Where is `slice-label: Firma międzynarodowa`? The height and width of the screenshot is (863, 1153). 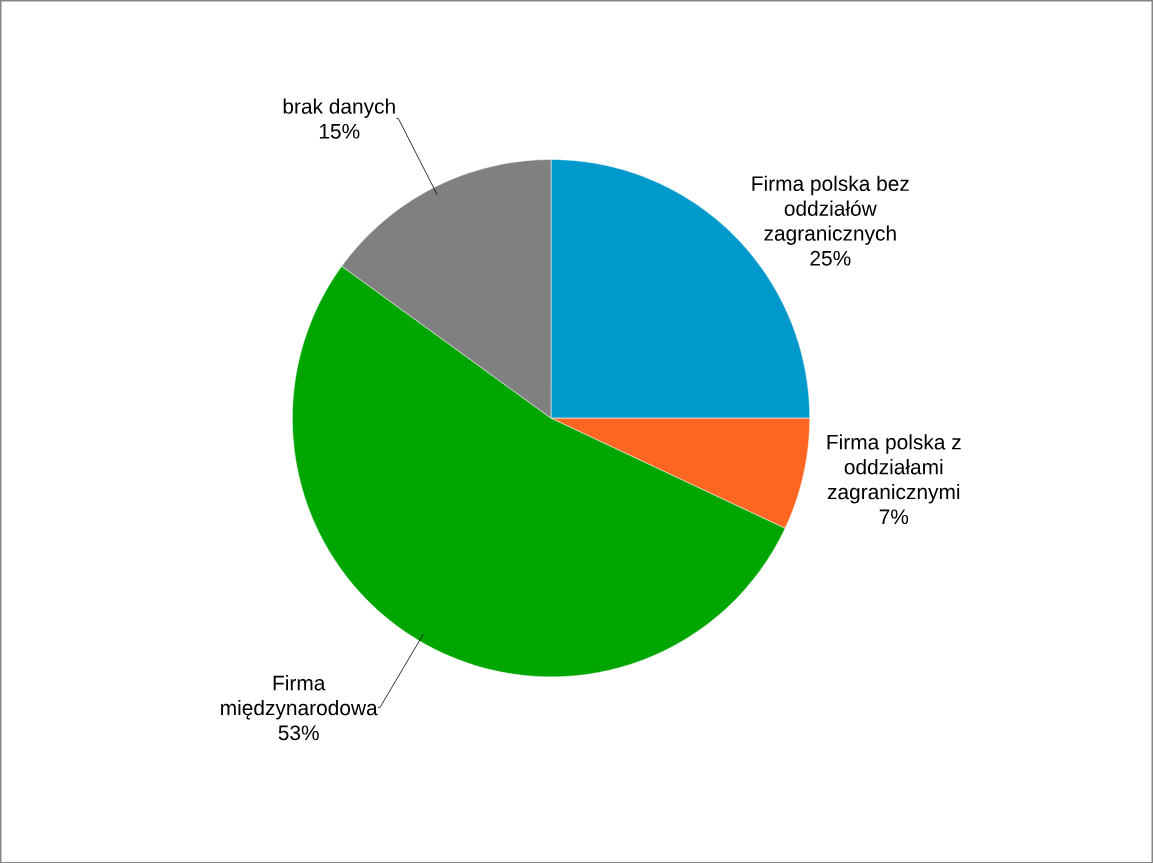
slice-label: Firma międzynarodowa is located at coordinates (299, 697).